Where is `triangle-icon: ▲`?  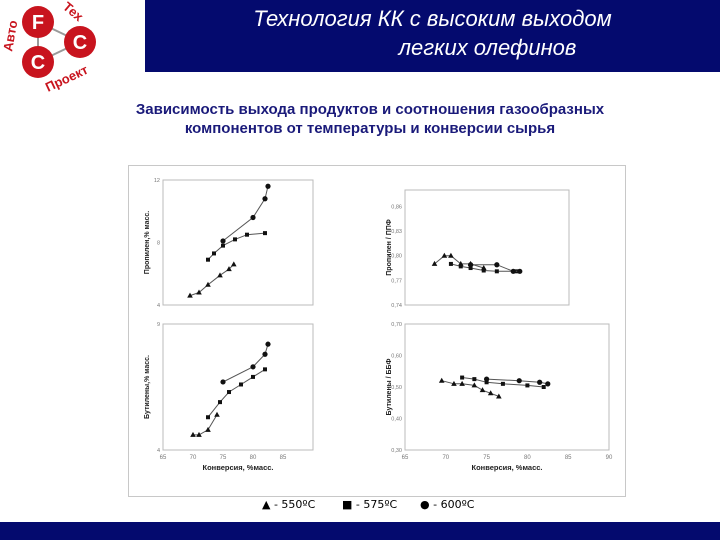 triangle-icon: ▲ is located at coordinates (266, 504).